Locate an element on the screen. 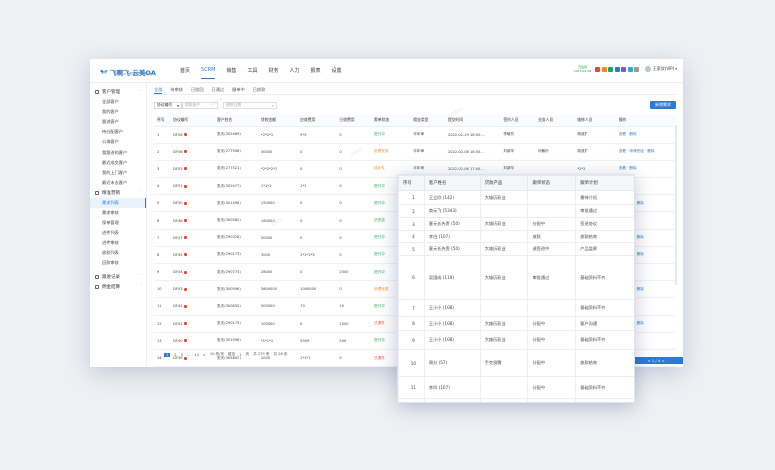  pager-item: 共 279 条 is located at coordinates (261, 354).